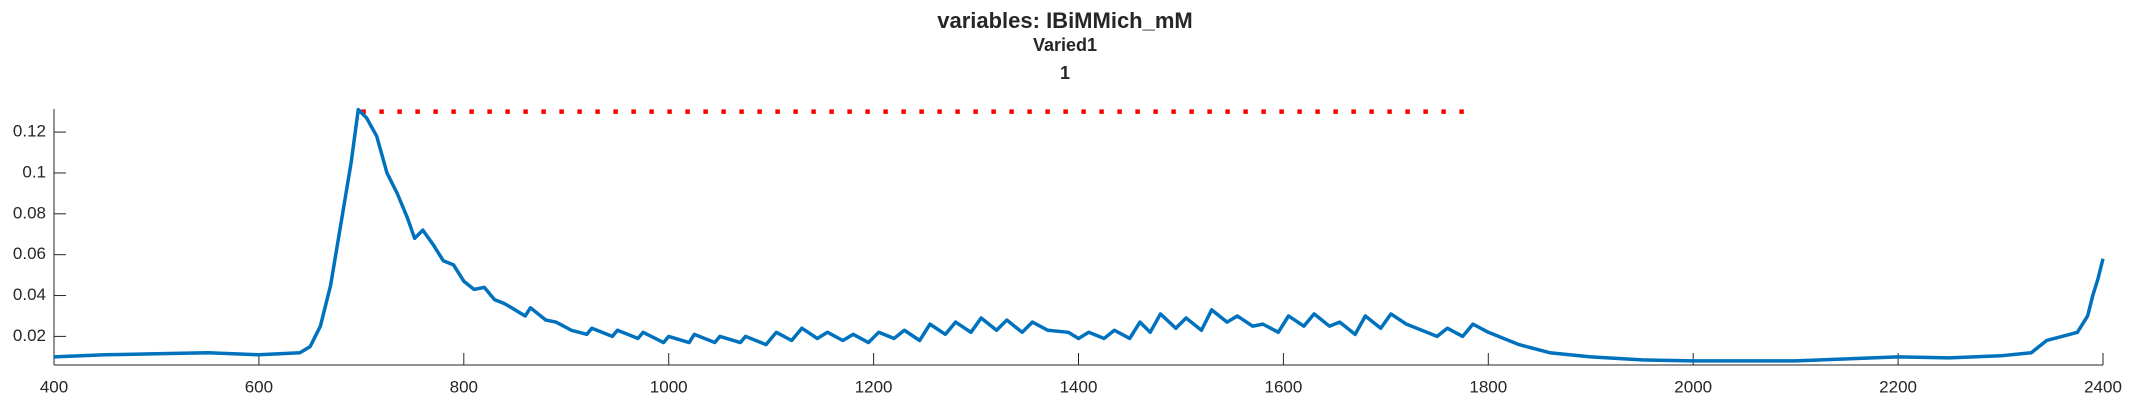  Describe the element at coordinates (874, 386) in the screenshot. I see `x-tick-label: 1200` at that location.